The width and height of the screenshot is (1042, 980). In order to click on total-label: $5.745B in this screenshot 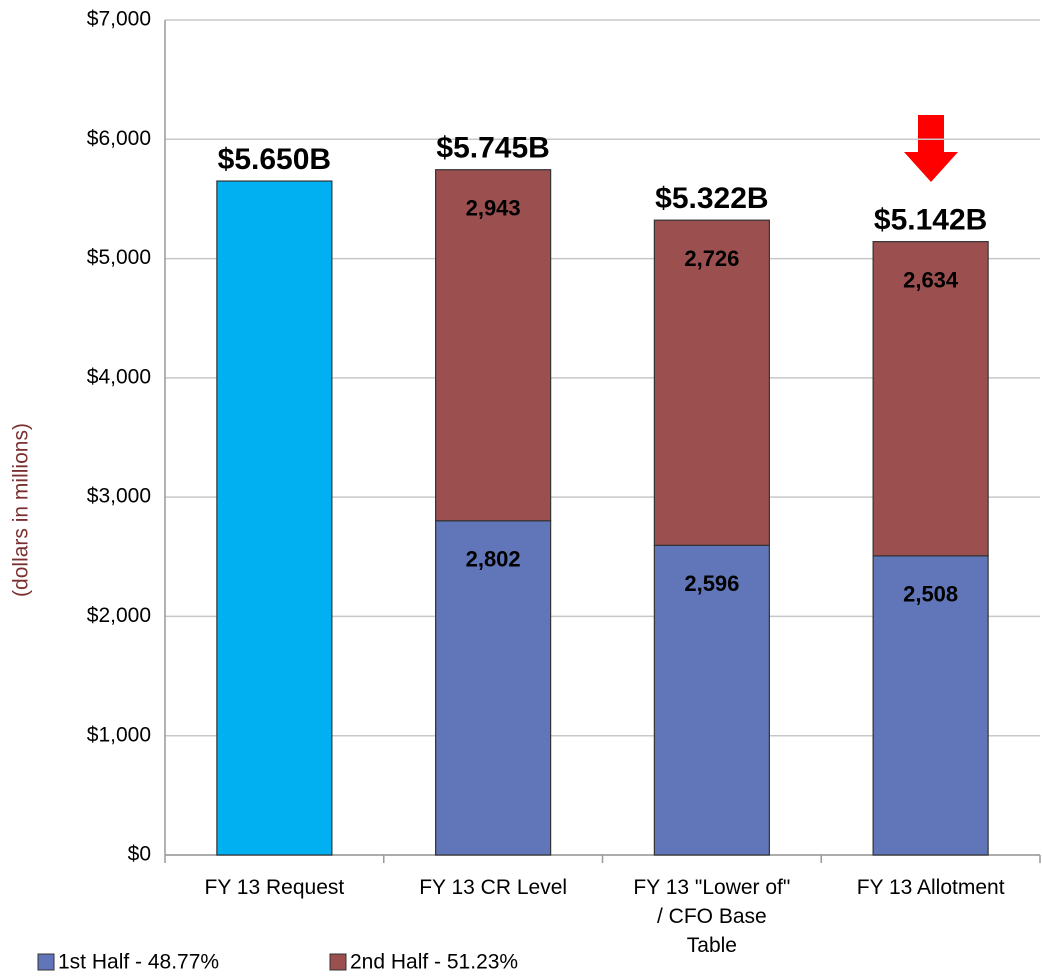, I will do `click(492, 148)`.